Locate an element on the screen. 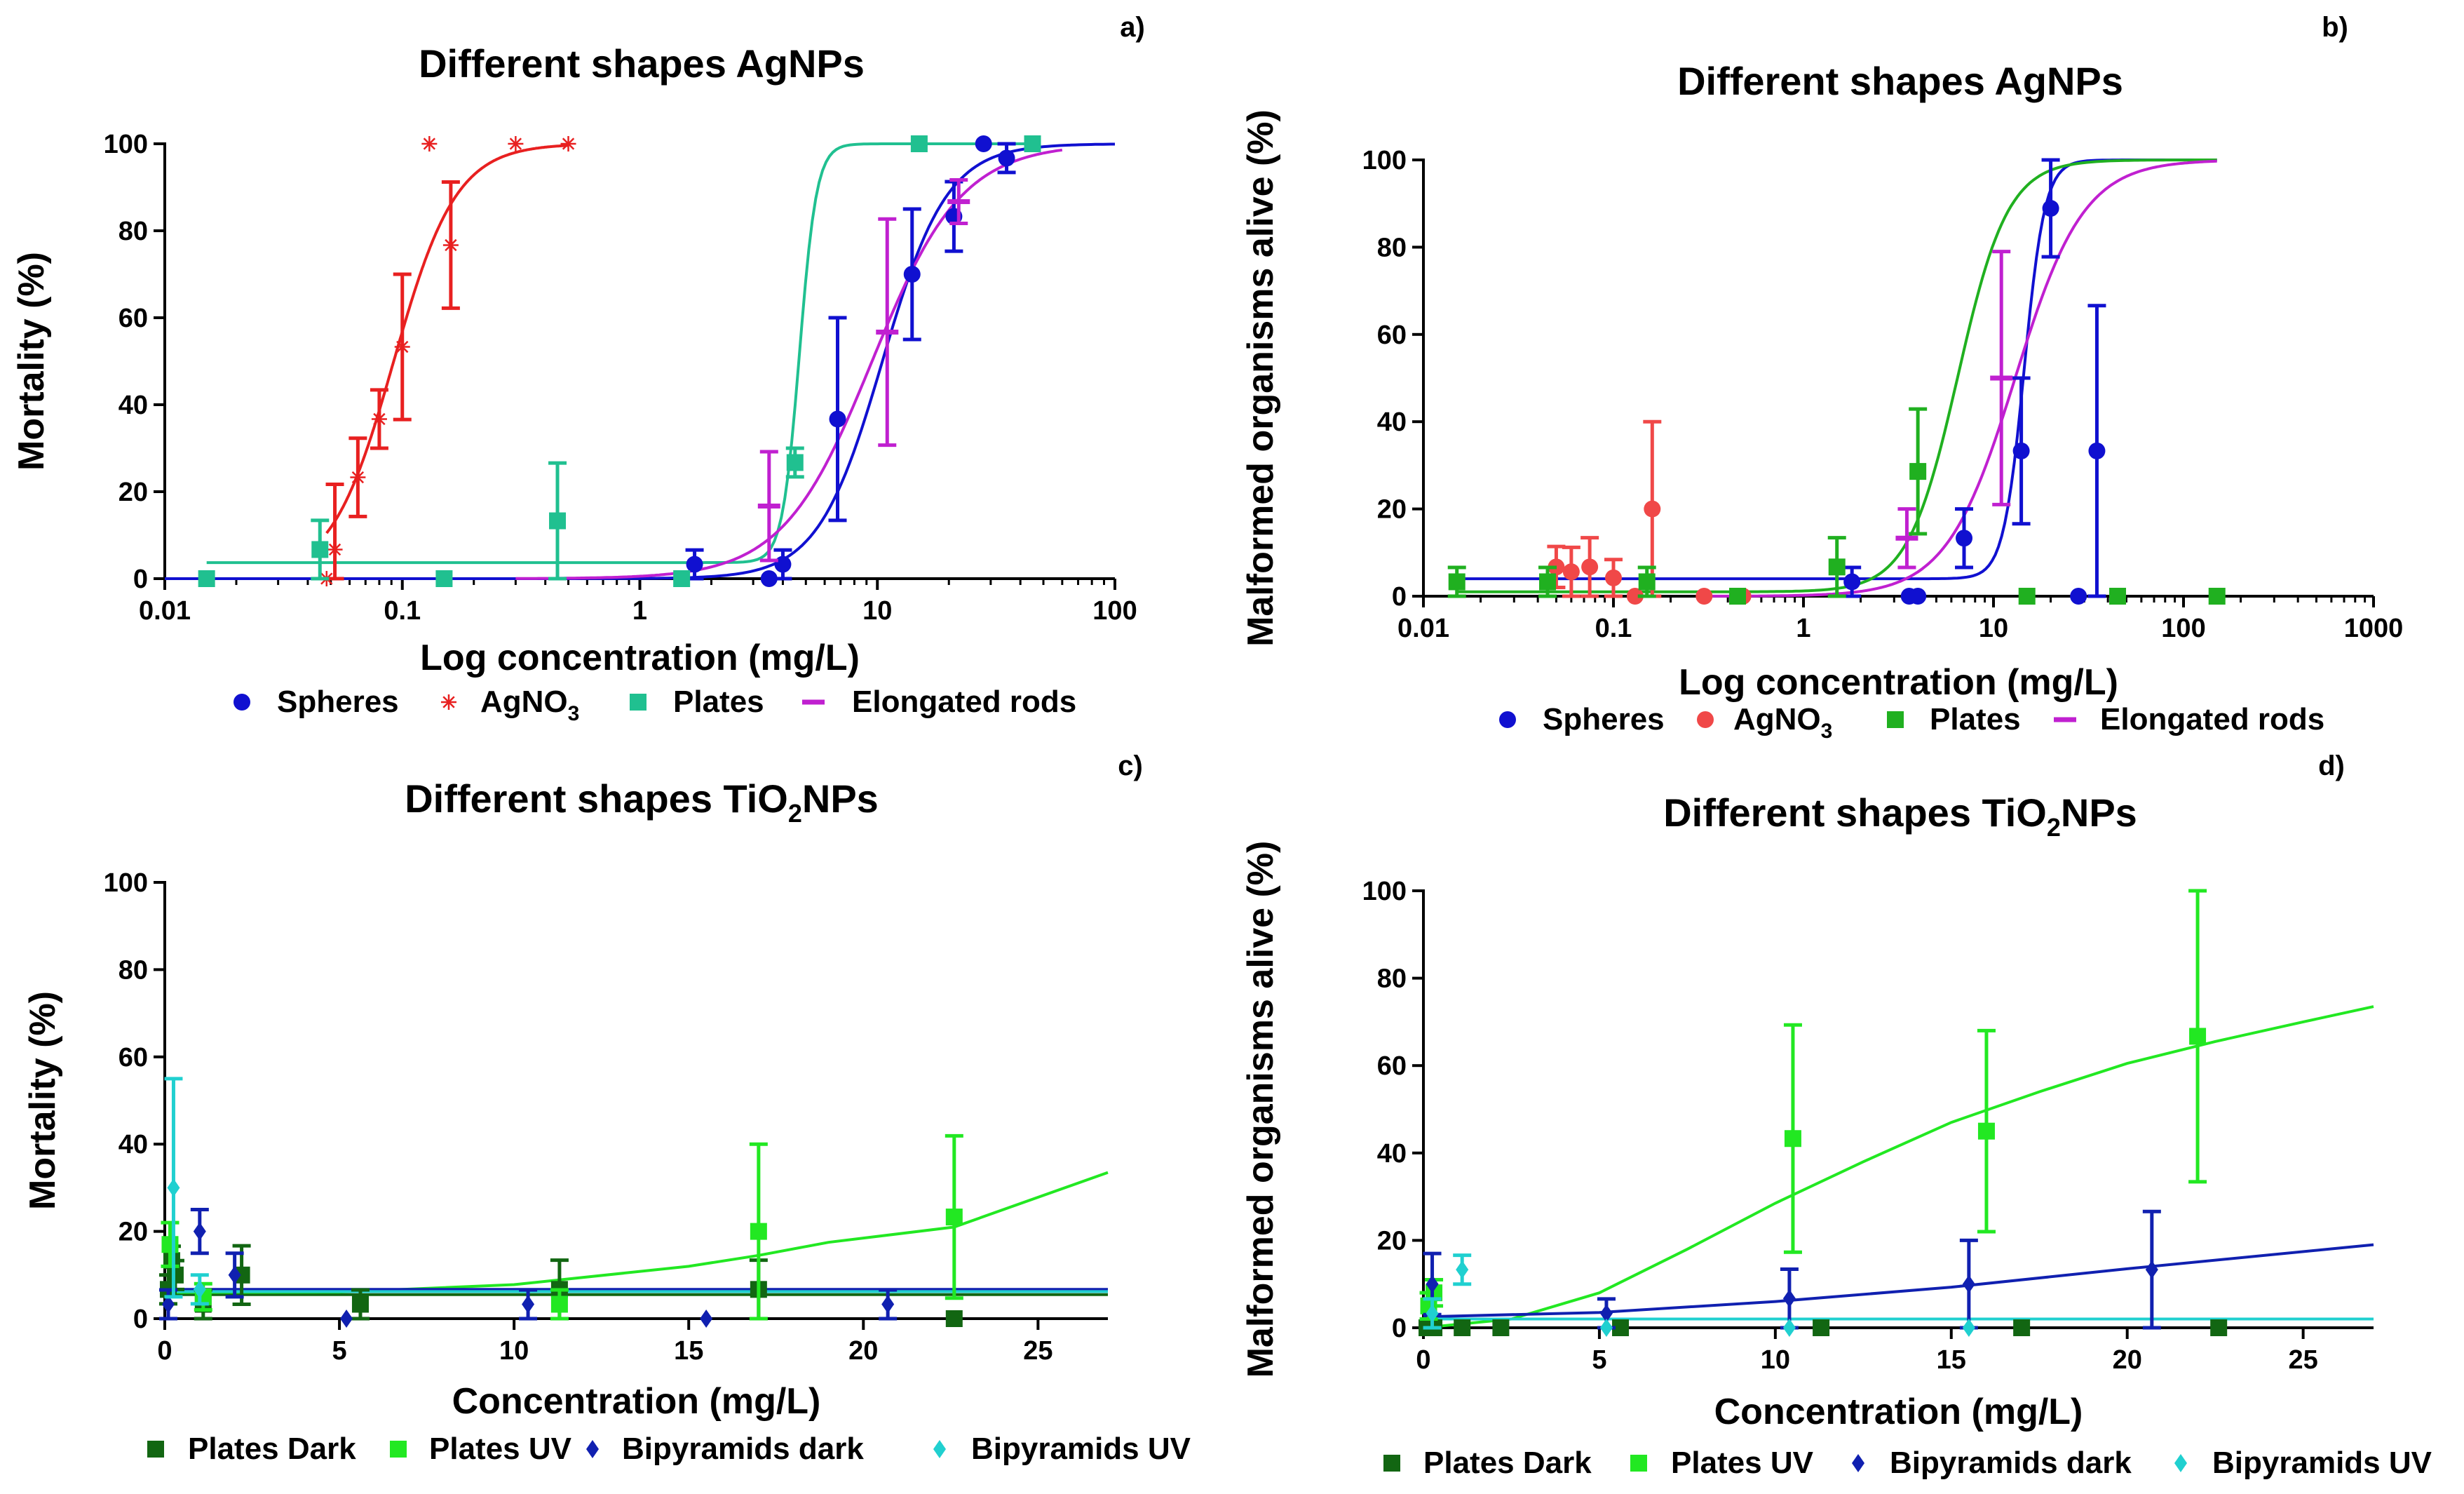  x-tick-label: 15 is located at coordinates (1951, 1360).